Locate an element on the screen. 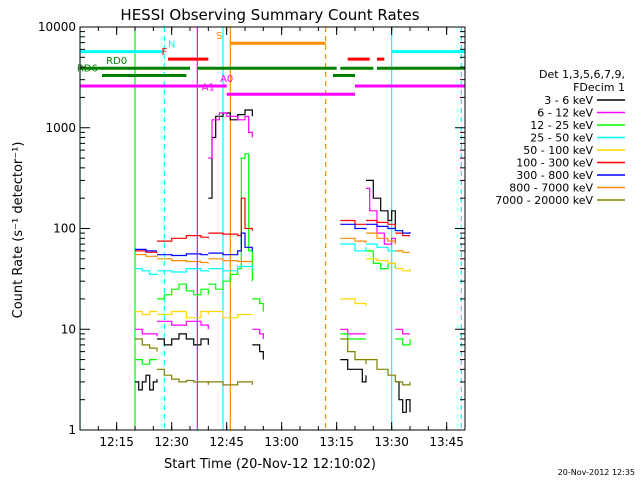 Image resolution: width=640 pixels, height=480 pixels. legend-label-8: 7000 - 20000 keV is located at coordinates (544, 200).